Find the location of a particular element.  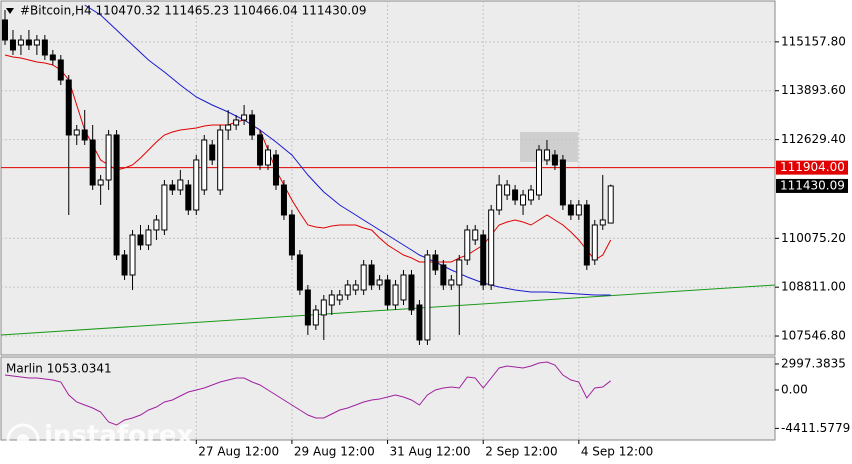

x-tick-label: 31 Aug 12:00 is located at coordinates (430, 452).